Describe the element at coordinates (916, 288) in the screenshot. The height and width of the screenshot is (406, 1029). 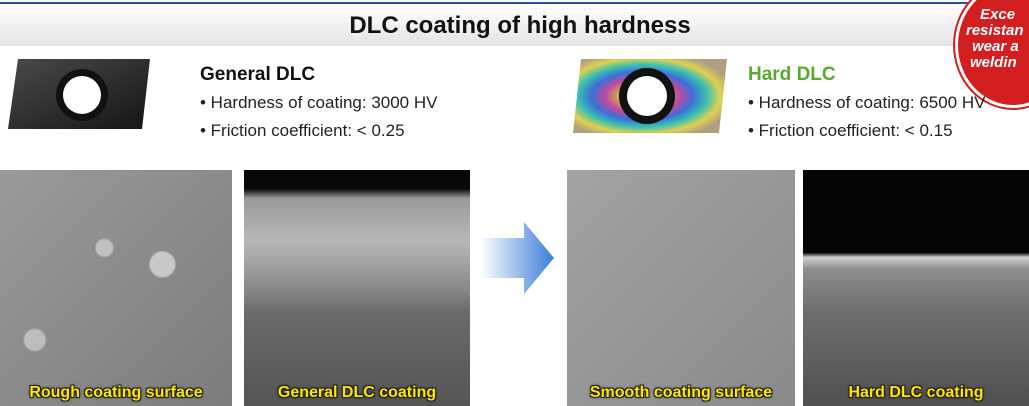
I see `photo: Hard DLC coating` at that location.